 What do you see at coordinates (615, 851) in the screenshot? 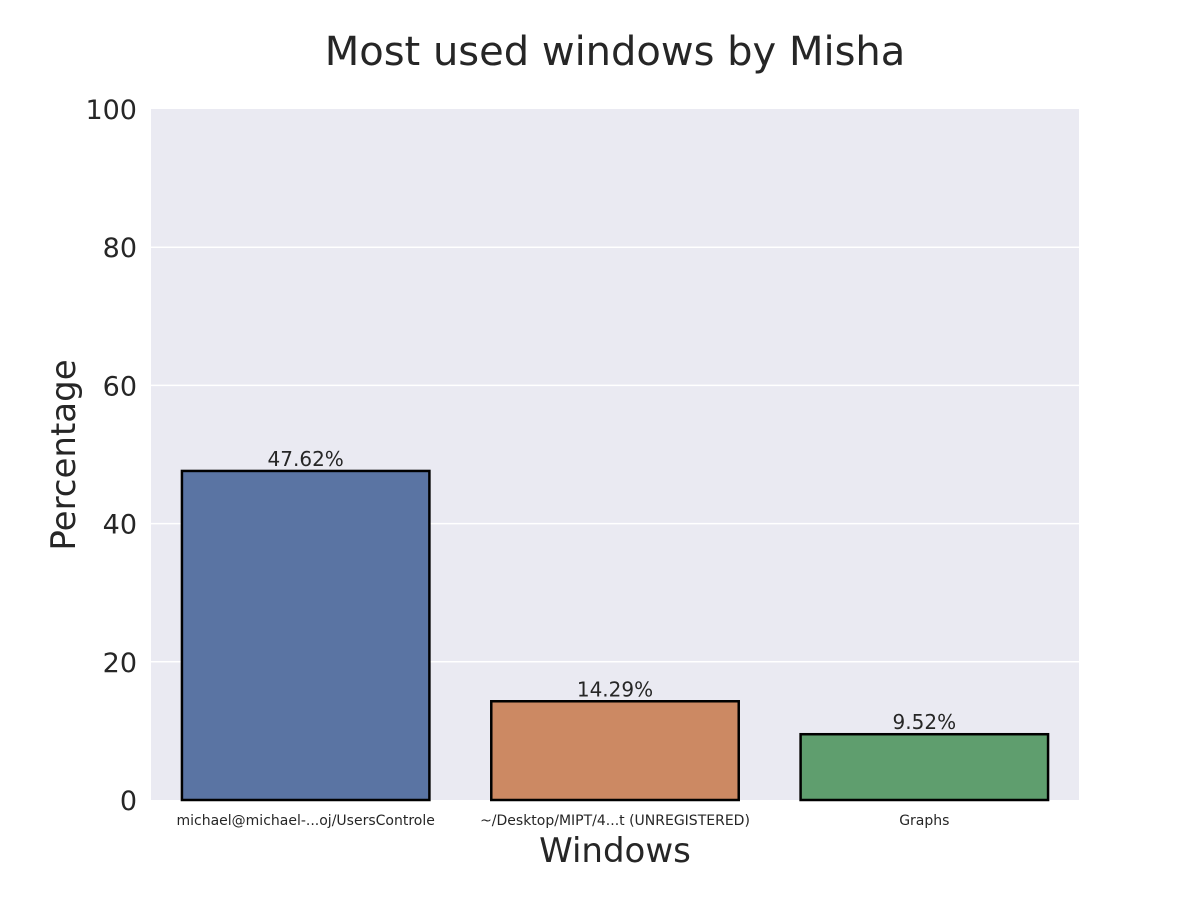
I see `x-axis-label: Windows` at bounding box center [615, 851].